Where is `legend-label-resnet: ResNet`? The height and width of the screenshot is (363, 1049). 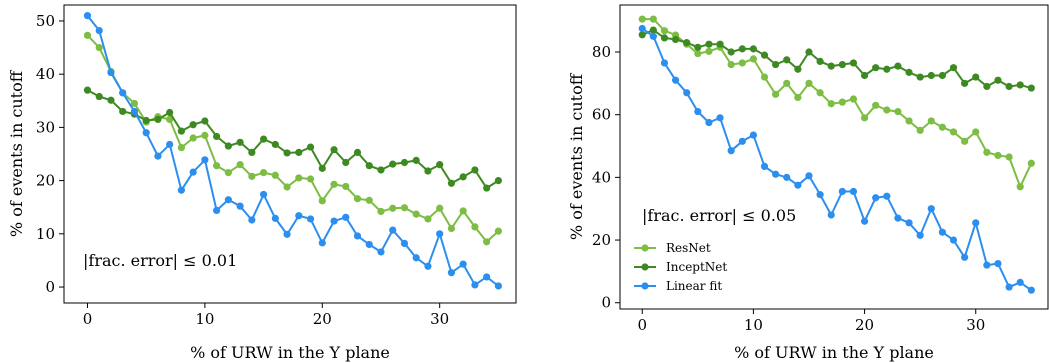
legend-label-resnet: ResNet is located at coordinates (688, 248).